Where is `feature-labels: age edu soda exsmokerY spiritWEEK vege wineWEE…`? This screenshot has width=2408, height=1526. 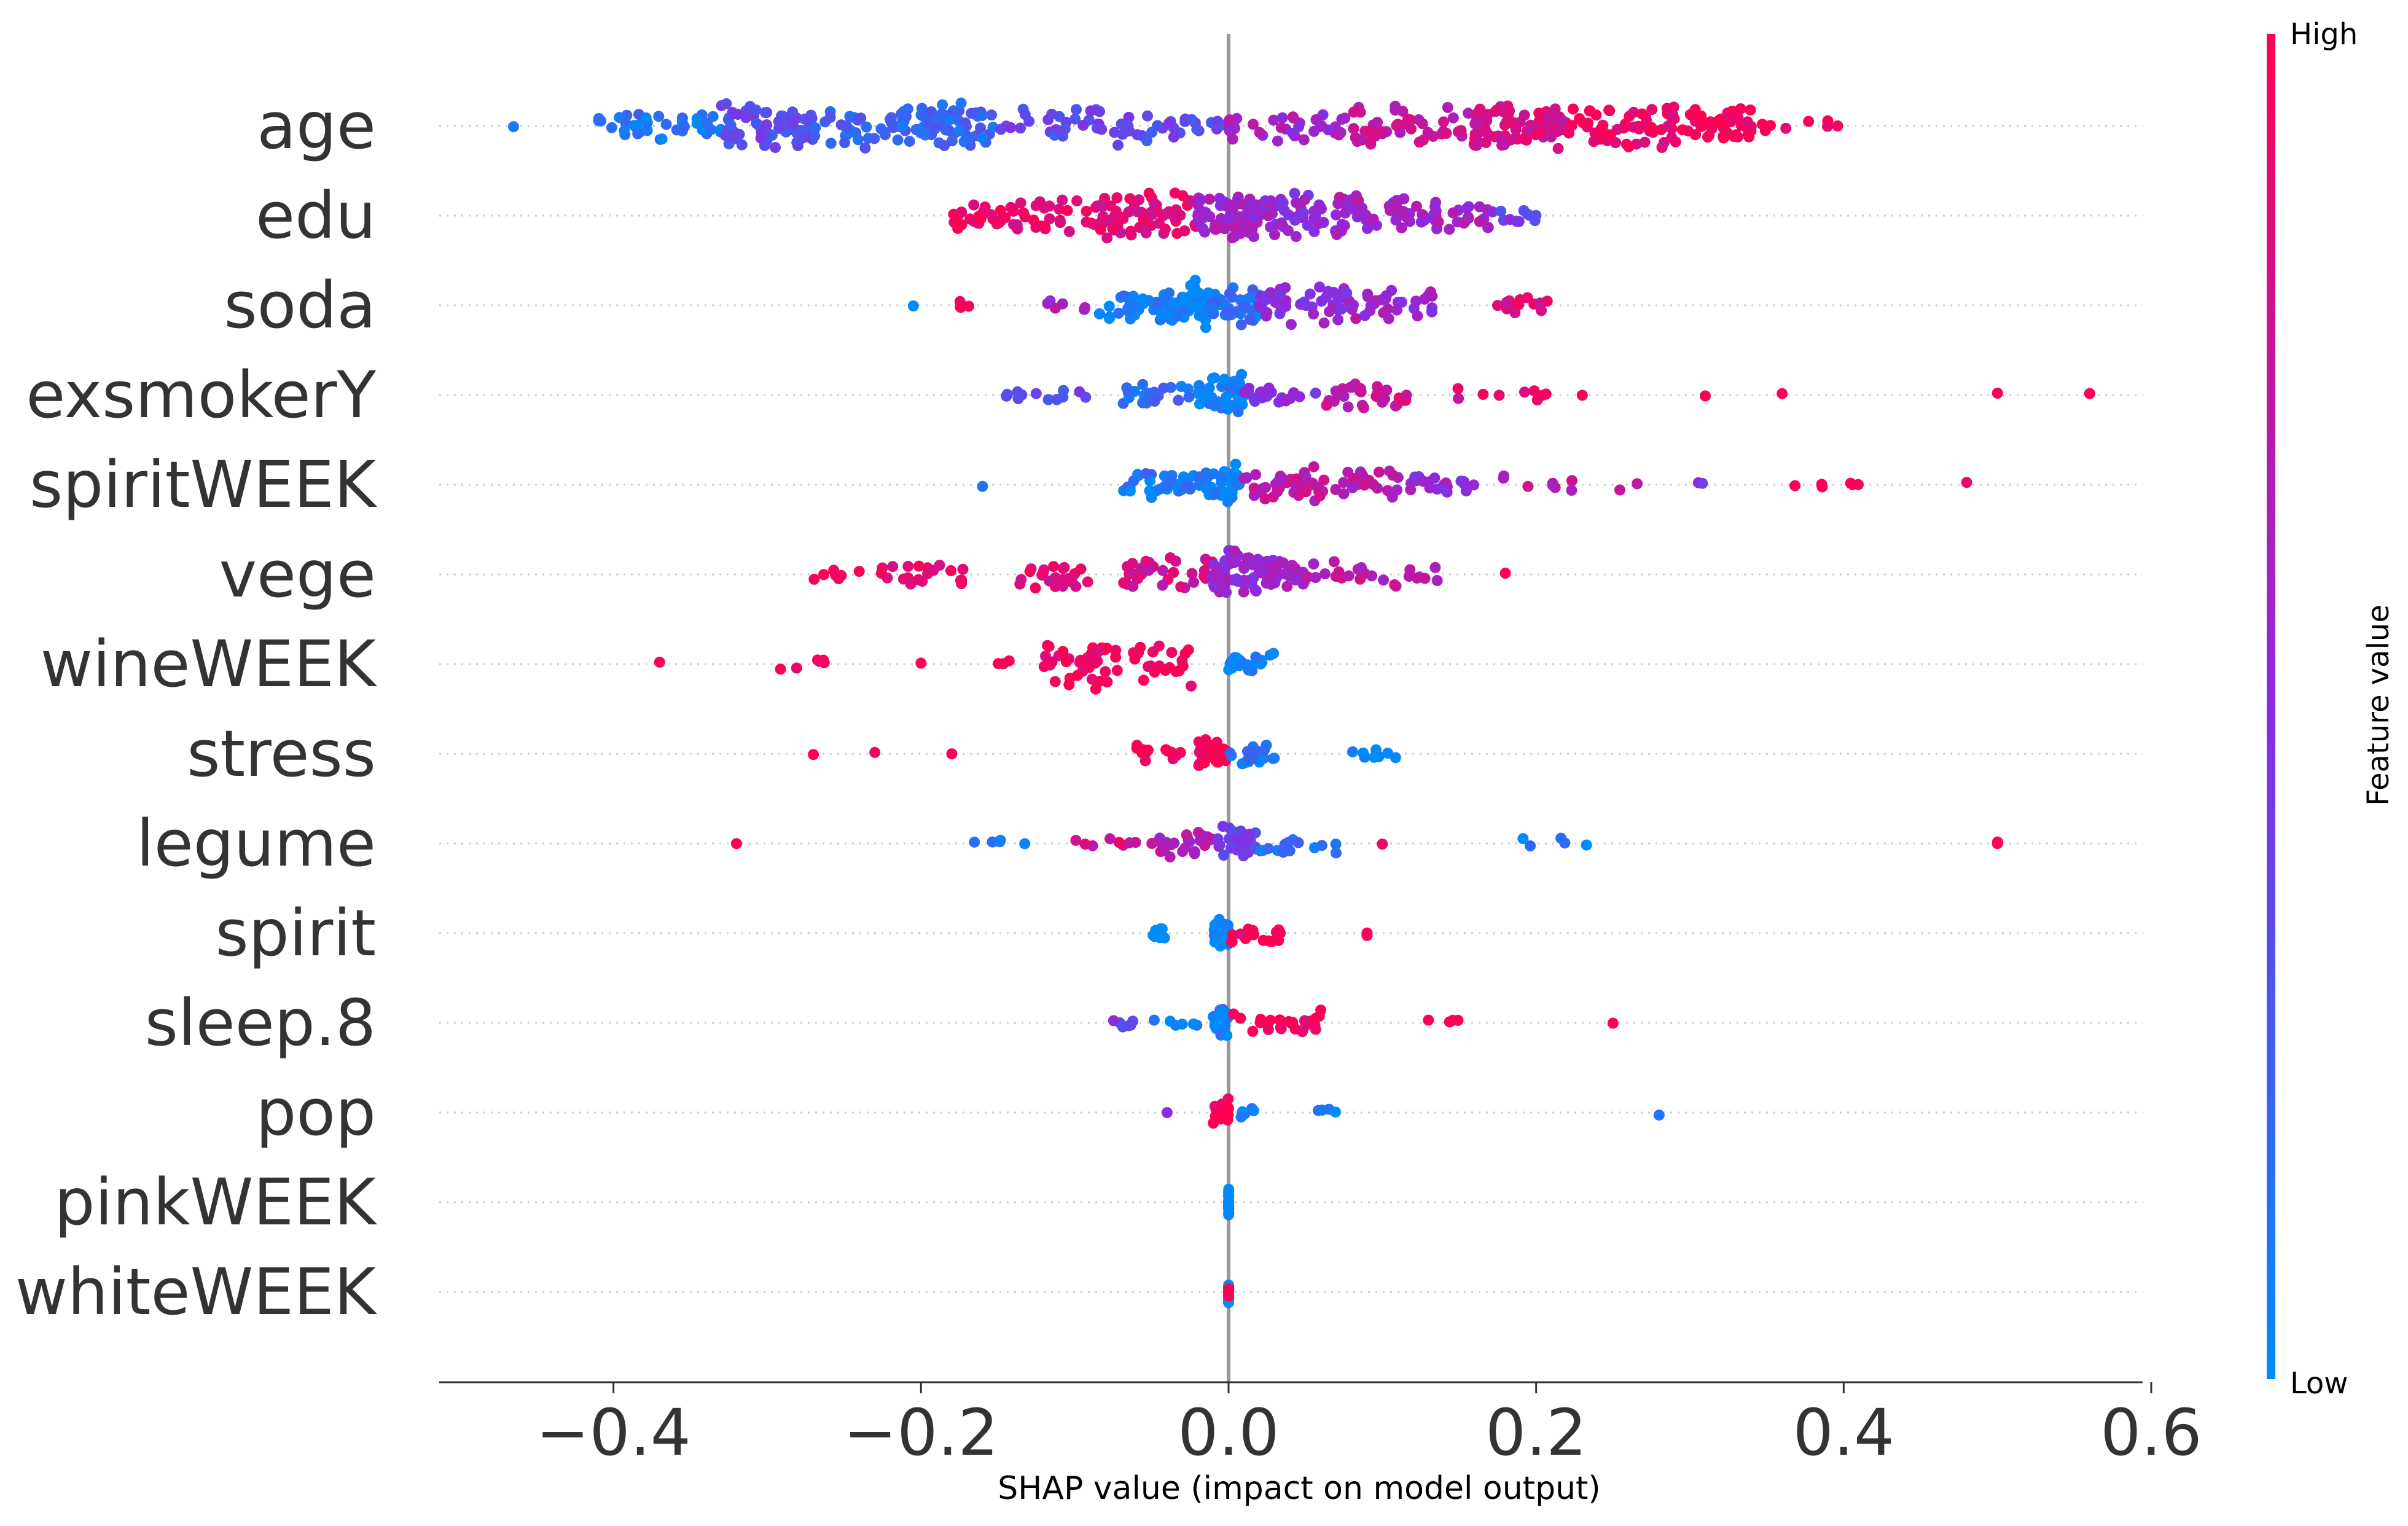
feature-labels: age edu soda exsmokerY spiritWEEK vege wineWEE… is located at coordinates (197, 708).